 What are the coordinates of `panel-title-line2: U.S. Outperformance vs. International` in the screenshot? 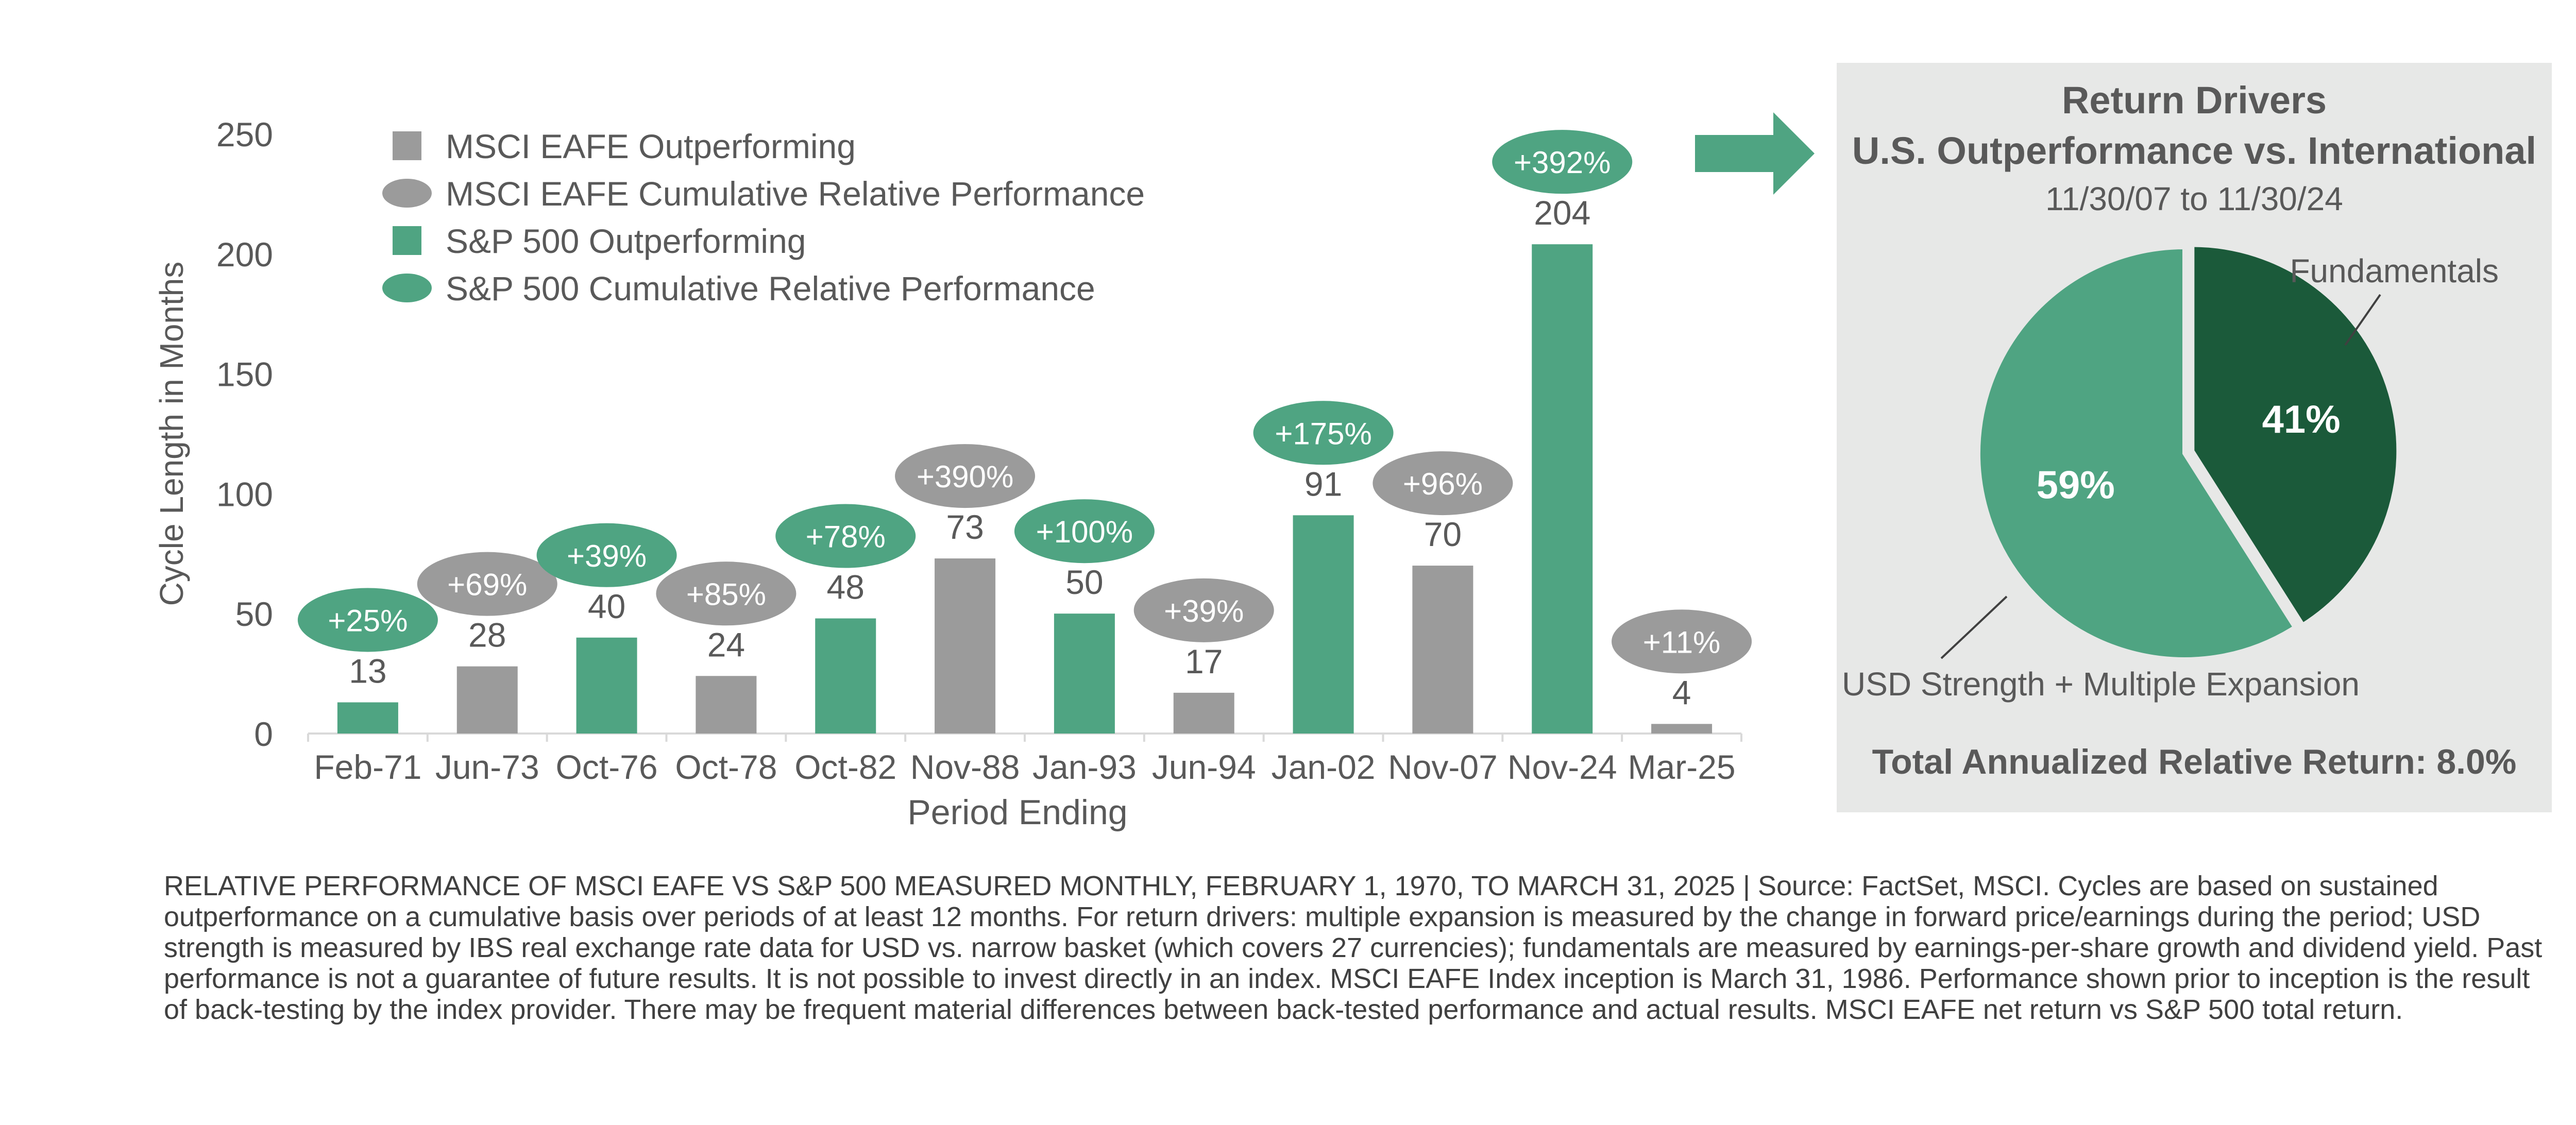 It's located at (2194, 150).